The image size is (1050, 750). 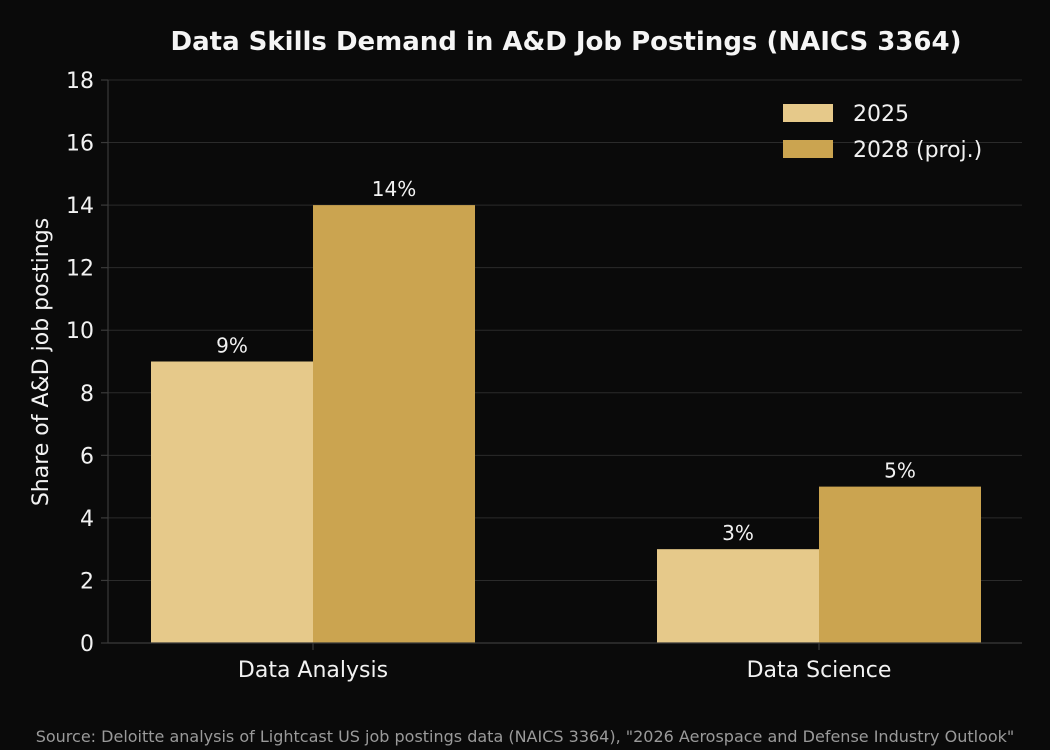 I want to click on bar-value-label: 9%, so click(x=232, y=346).